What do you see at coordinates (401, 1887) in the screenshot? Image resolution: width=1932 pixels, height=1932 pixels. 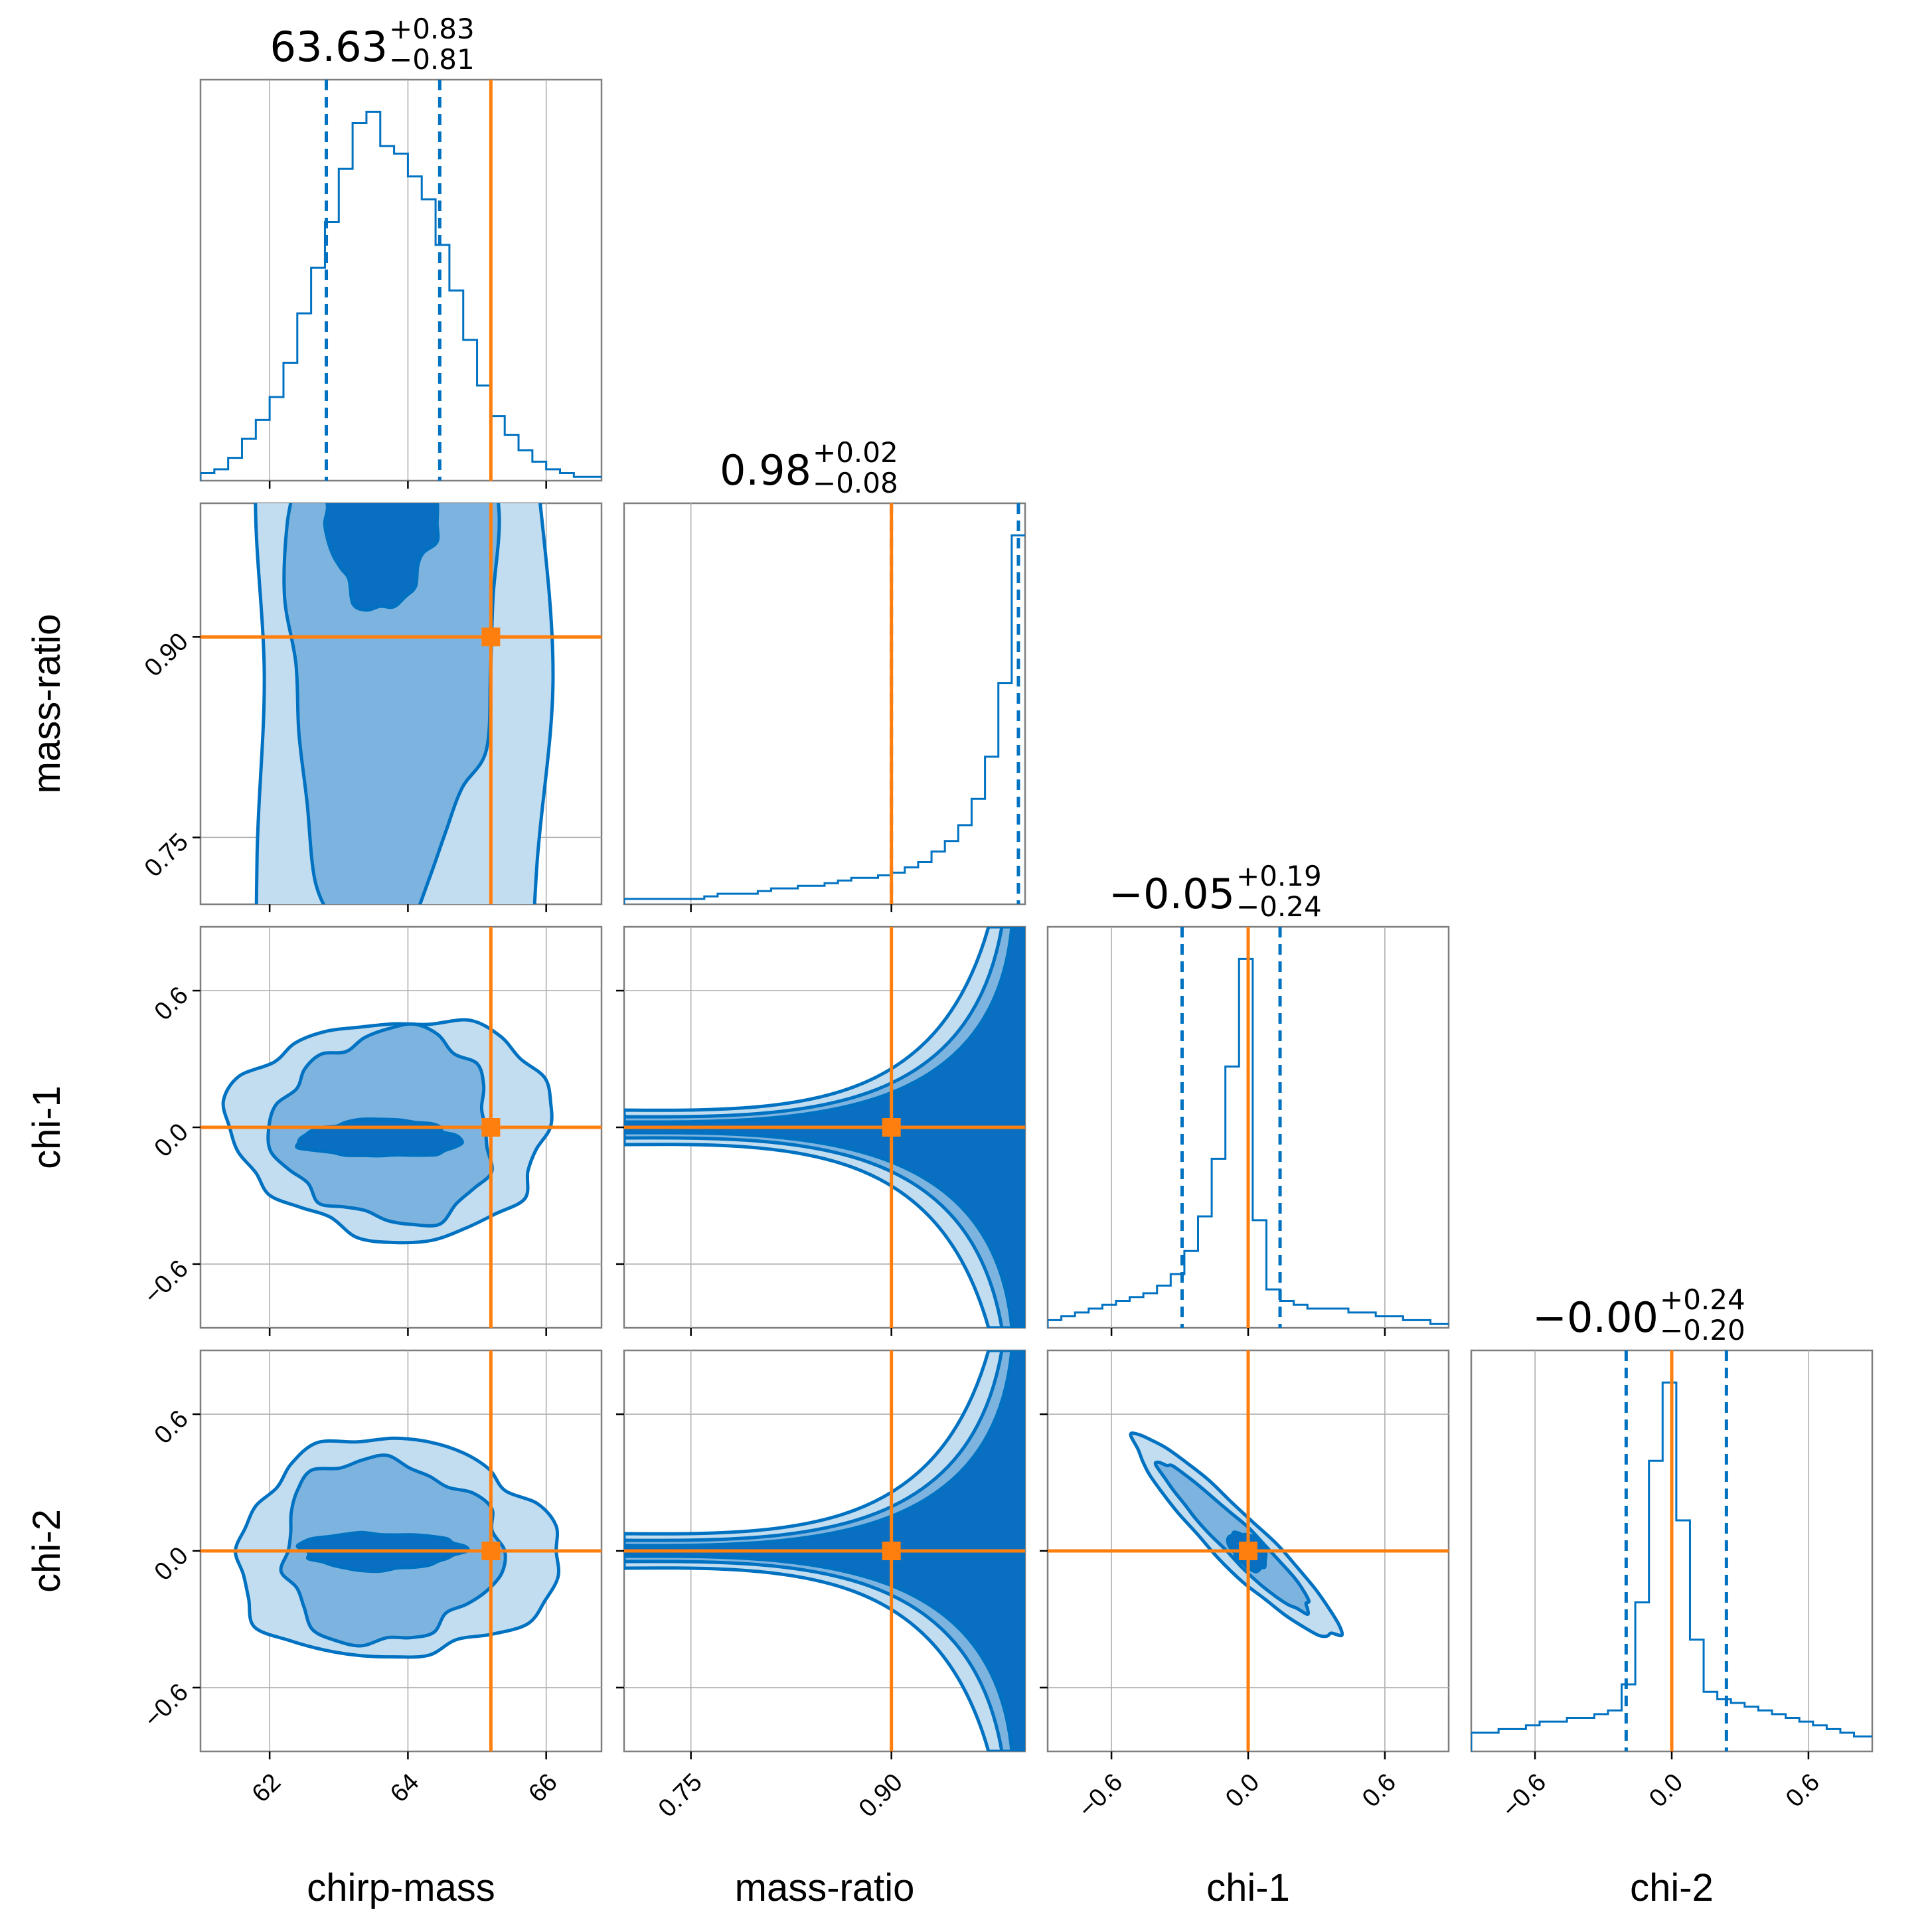 I see `x-axis-label-chirp-mass: chirp-mass` at bounding box center [401, 1887].